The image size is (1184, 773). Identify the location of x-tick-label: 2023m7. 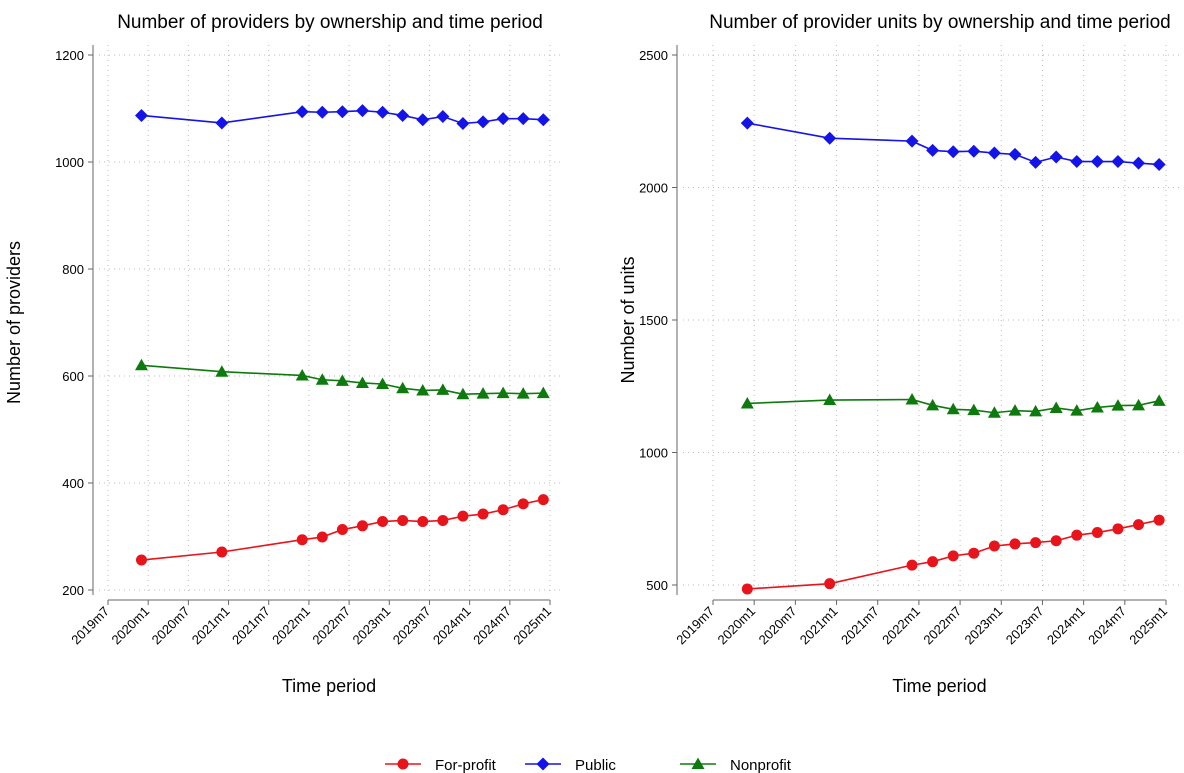
(412, 626).